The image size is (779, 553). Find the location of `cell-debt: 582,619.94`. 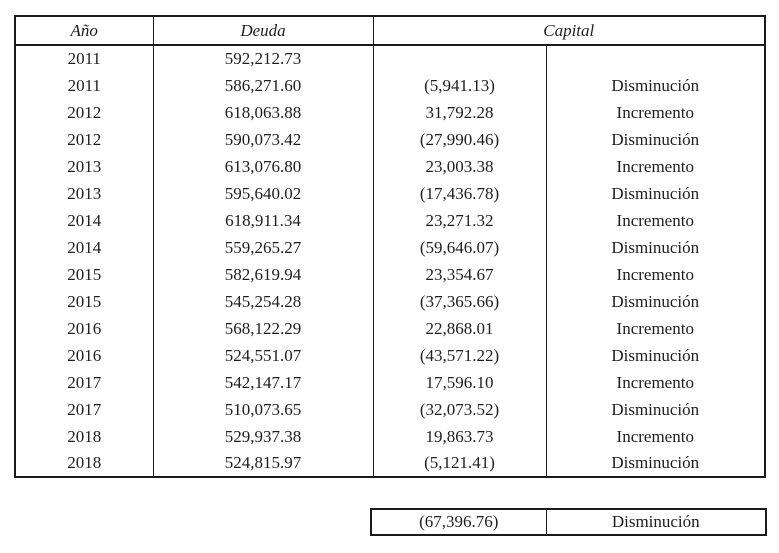

cell-debt: 582,619.94 is located at coordinates (263, 274).